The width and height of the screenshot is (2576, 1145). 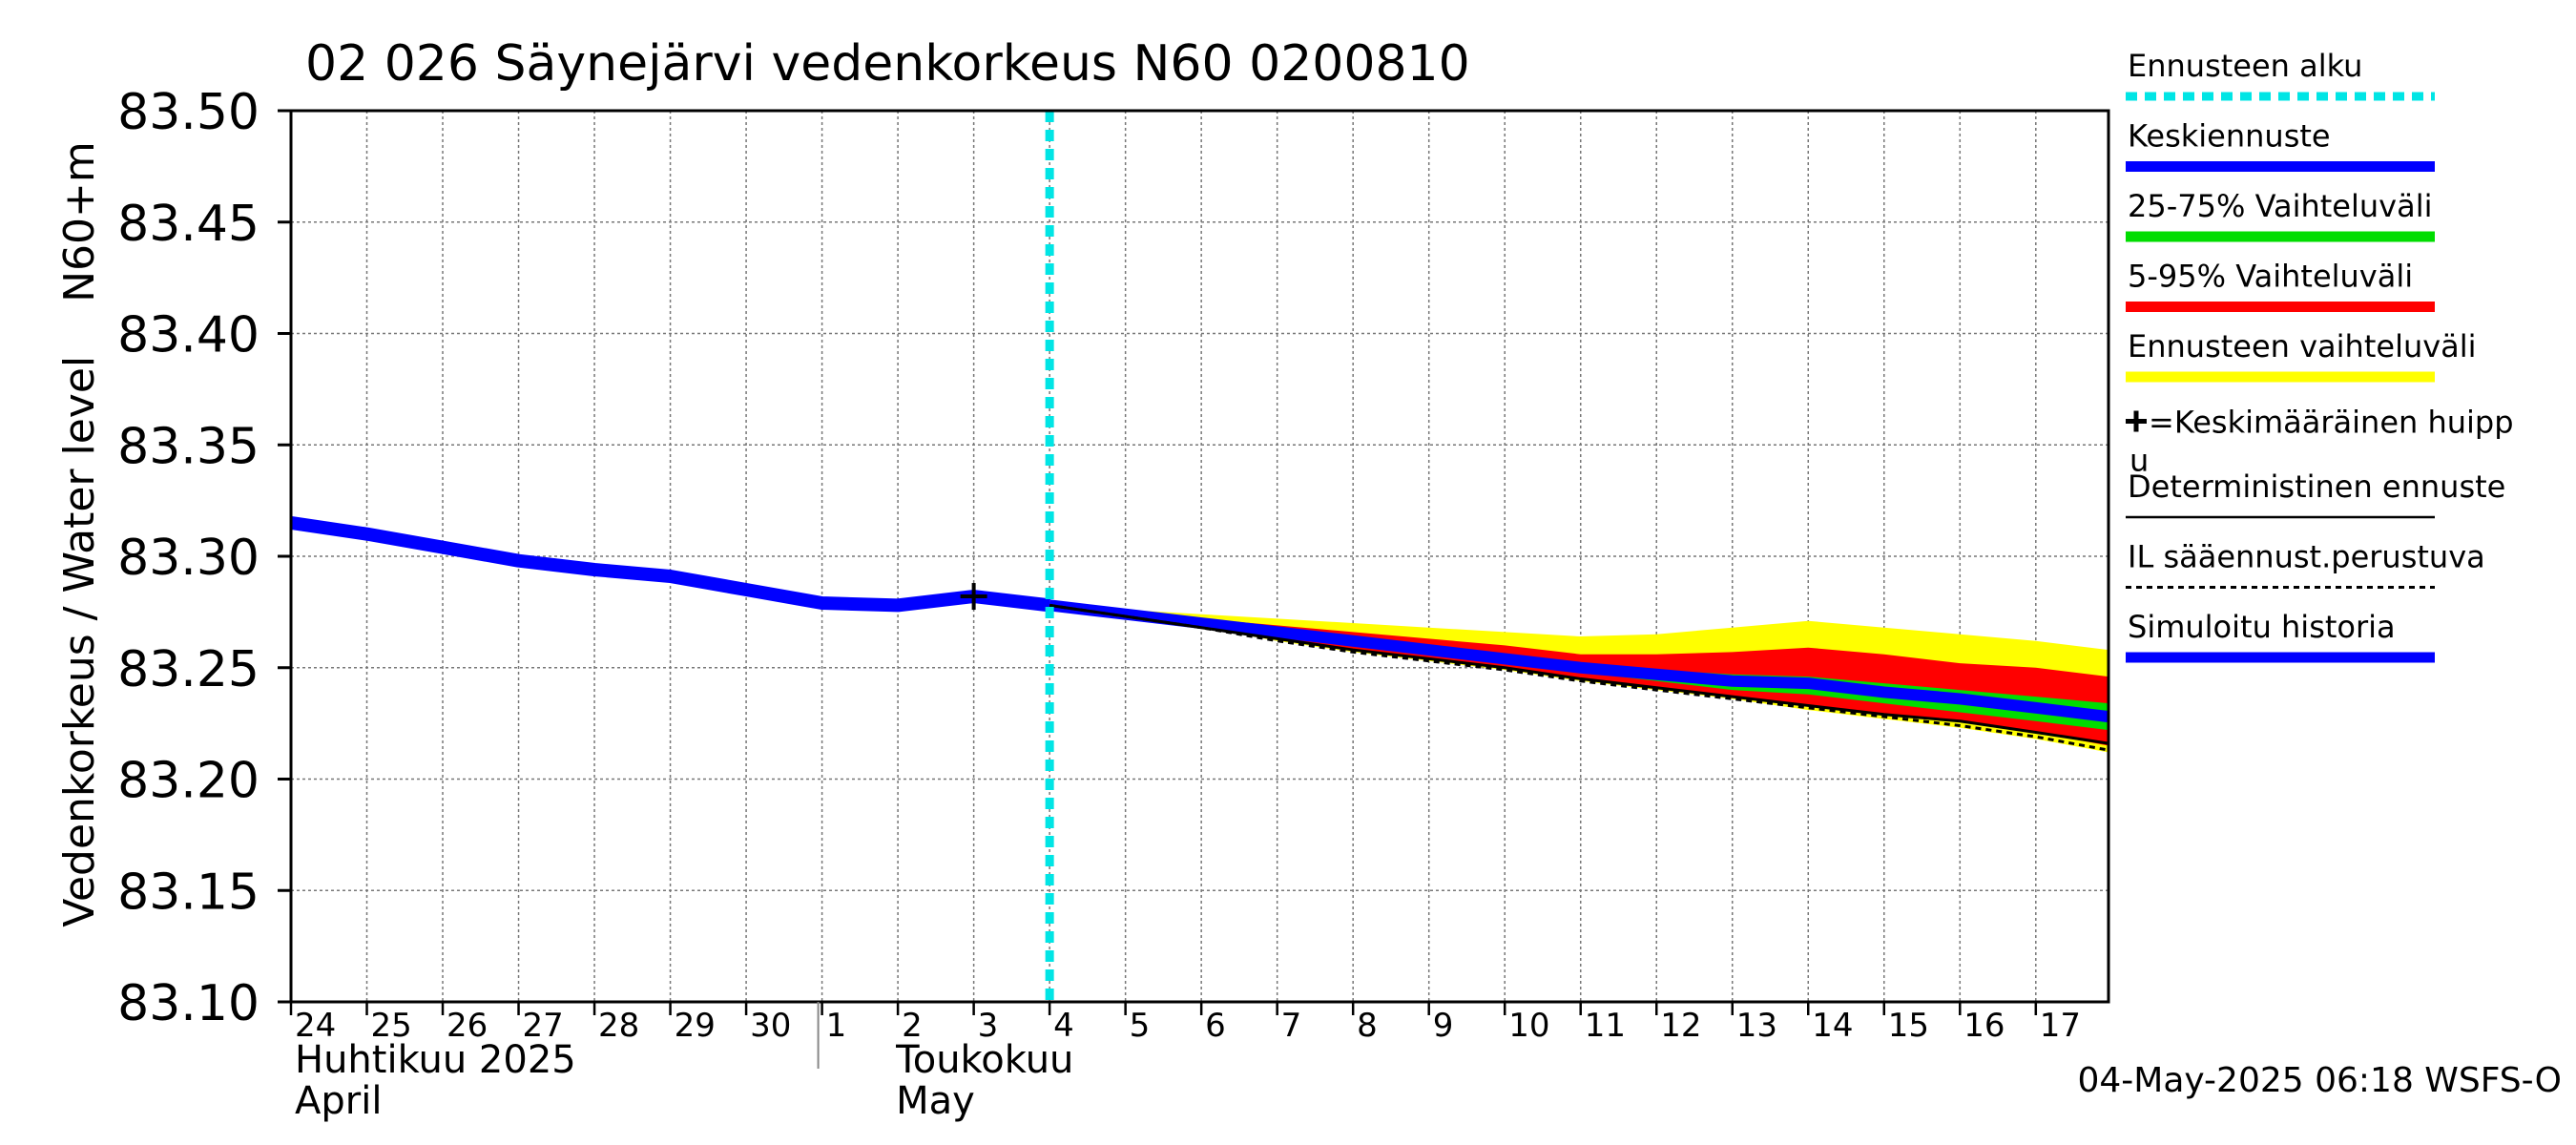 What do you see at coordinates (338, 1101) in the screenshot?
I see `month-label-en: April` at bounding box center [338, 1101].